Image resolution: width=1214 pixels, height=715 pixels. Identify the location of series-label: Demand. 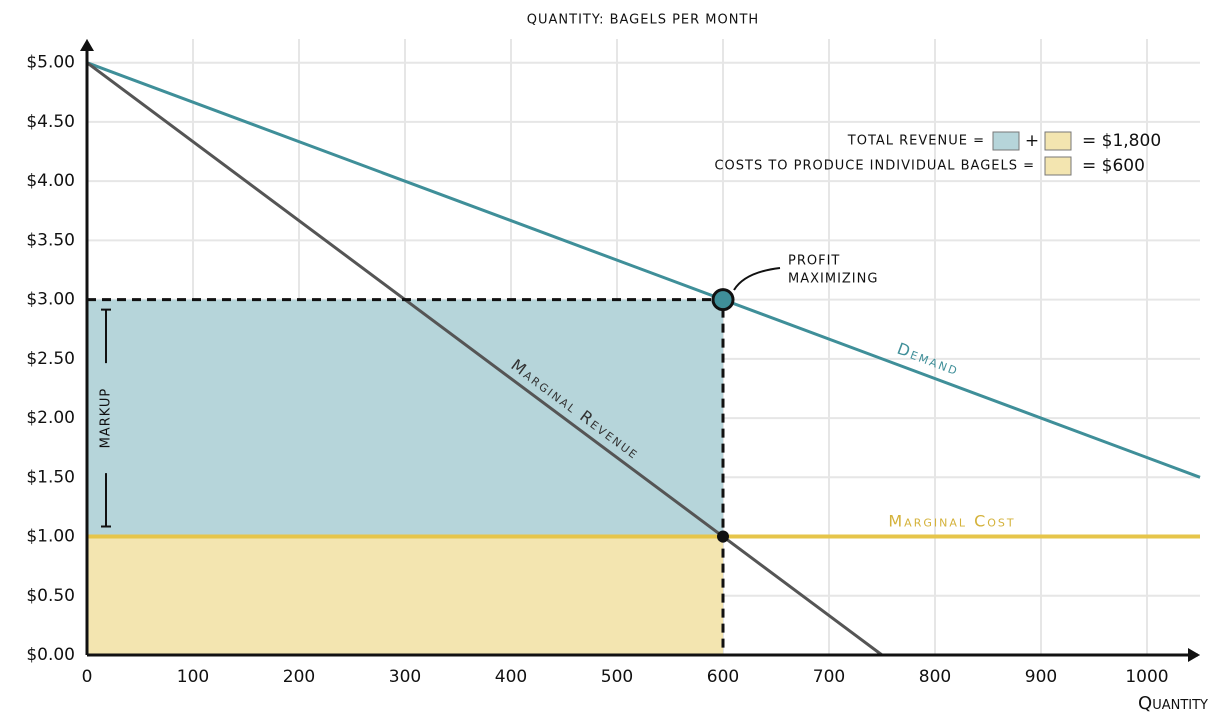
(929, 359).